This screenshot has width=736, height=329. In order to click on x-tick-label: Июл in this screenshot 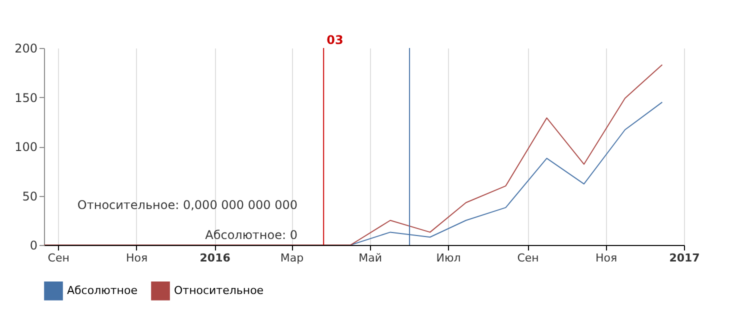, I will do `click(448, 258)`.